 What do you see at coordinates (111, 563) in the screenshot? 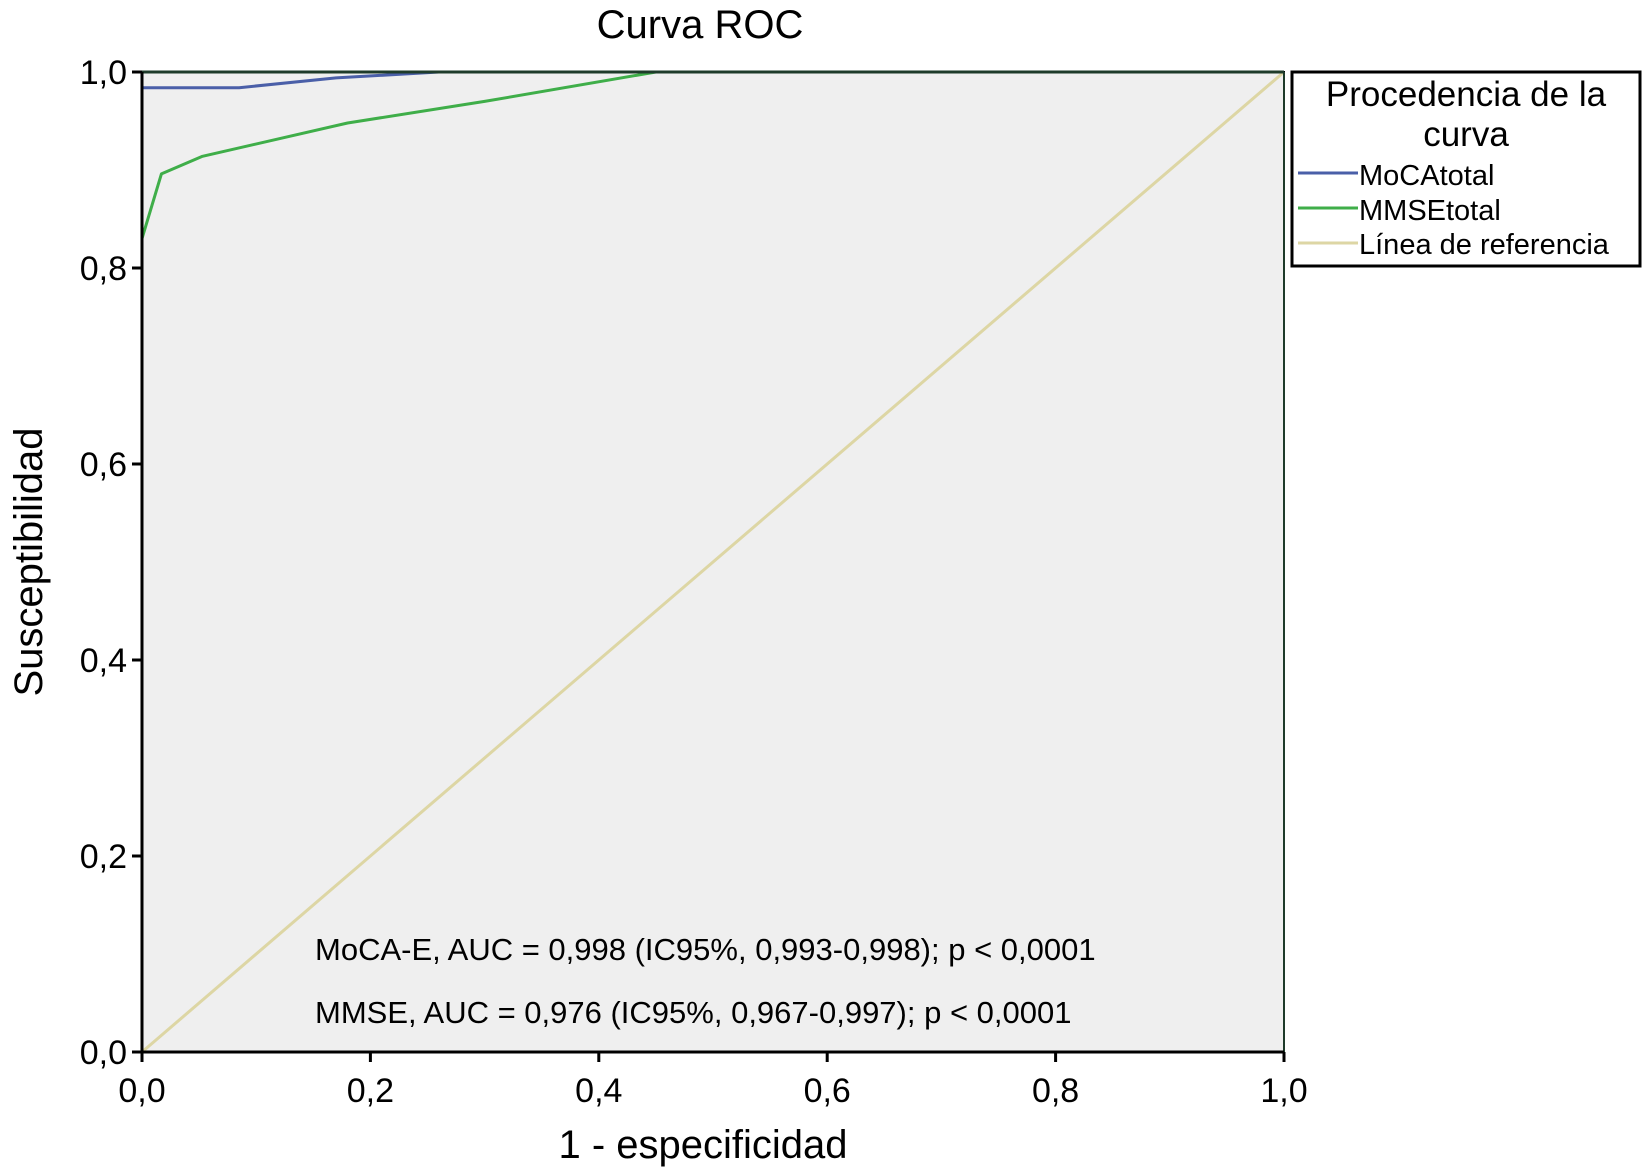
I see `y-axis-ticks: 0,0 0,2 0,4 0,6 0,8 1,0` at bounding box center [111, 563].